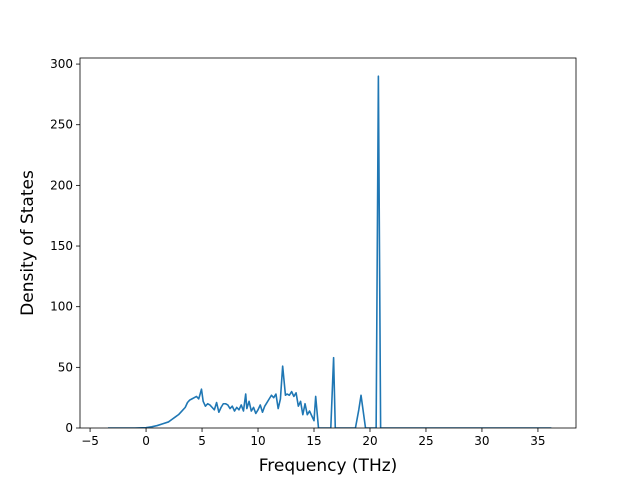 Image resolution: width=640 pixels, height=480 pixels. What do you see at coordinates (202, 441) in the screenshot?
I see `x-tick-label: 5` at bounding box center [202, 441].